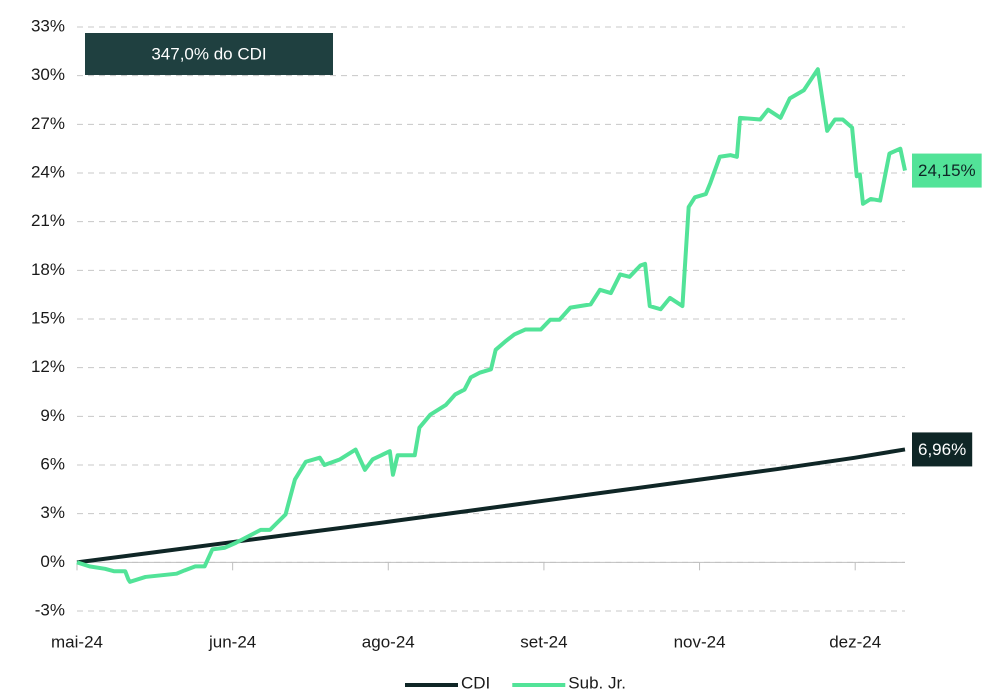  I want to click on y-tick-label: 6%, so click(52, 463).